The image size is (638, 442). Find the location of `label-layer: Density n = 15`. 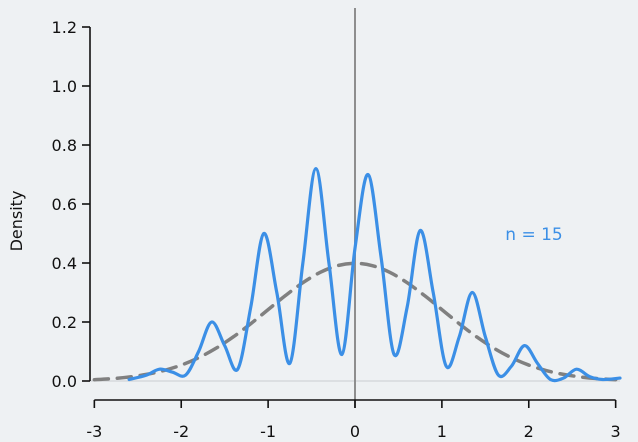

label-layer: Density n = 15 is located at coordinates (285, 221).